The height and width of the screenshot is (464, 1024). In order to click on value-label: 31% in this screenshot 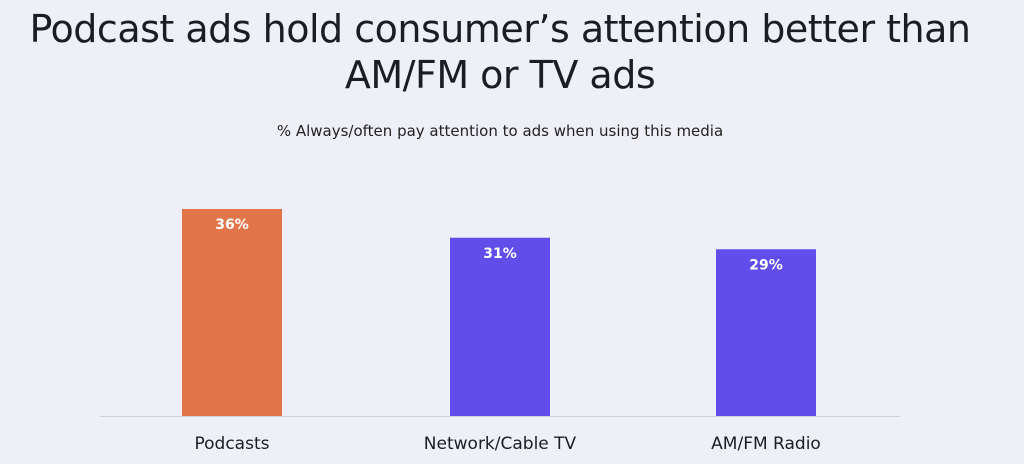, I will do `click(500, 254)`.